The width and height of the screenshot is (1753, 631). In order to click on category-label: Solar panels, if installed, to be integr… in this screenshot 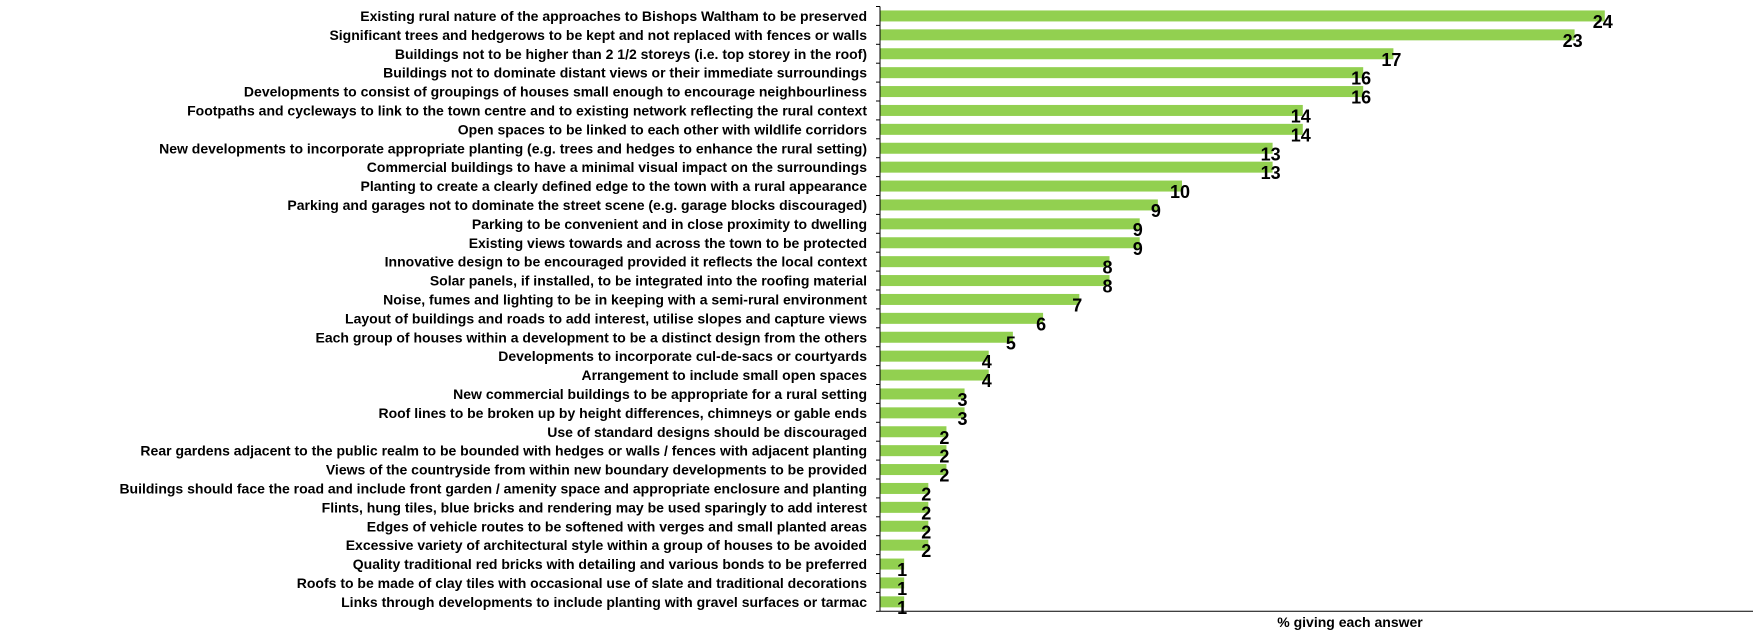, I will do `click(648, 281)`.